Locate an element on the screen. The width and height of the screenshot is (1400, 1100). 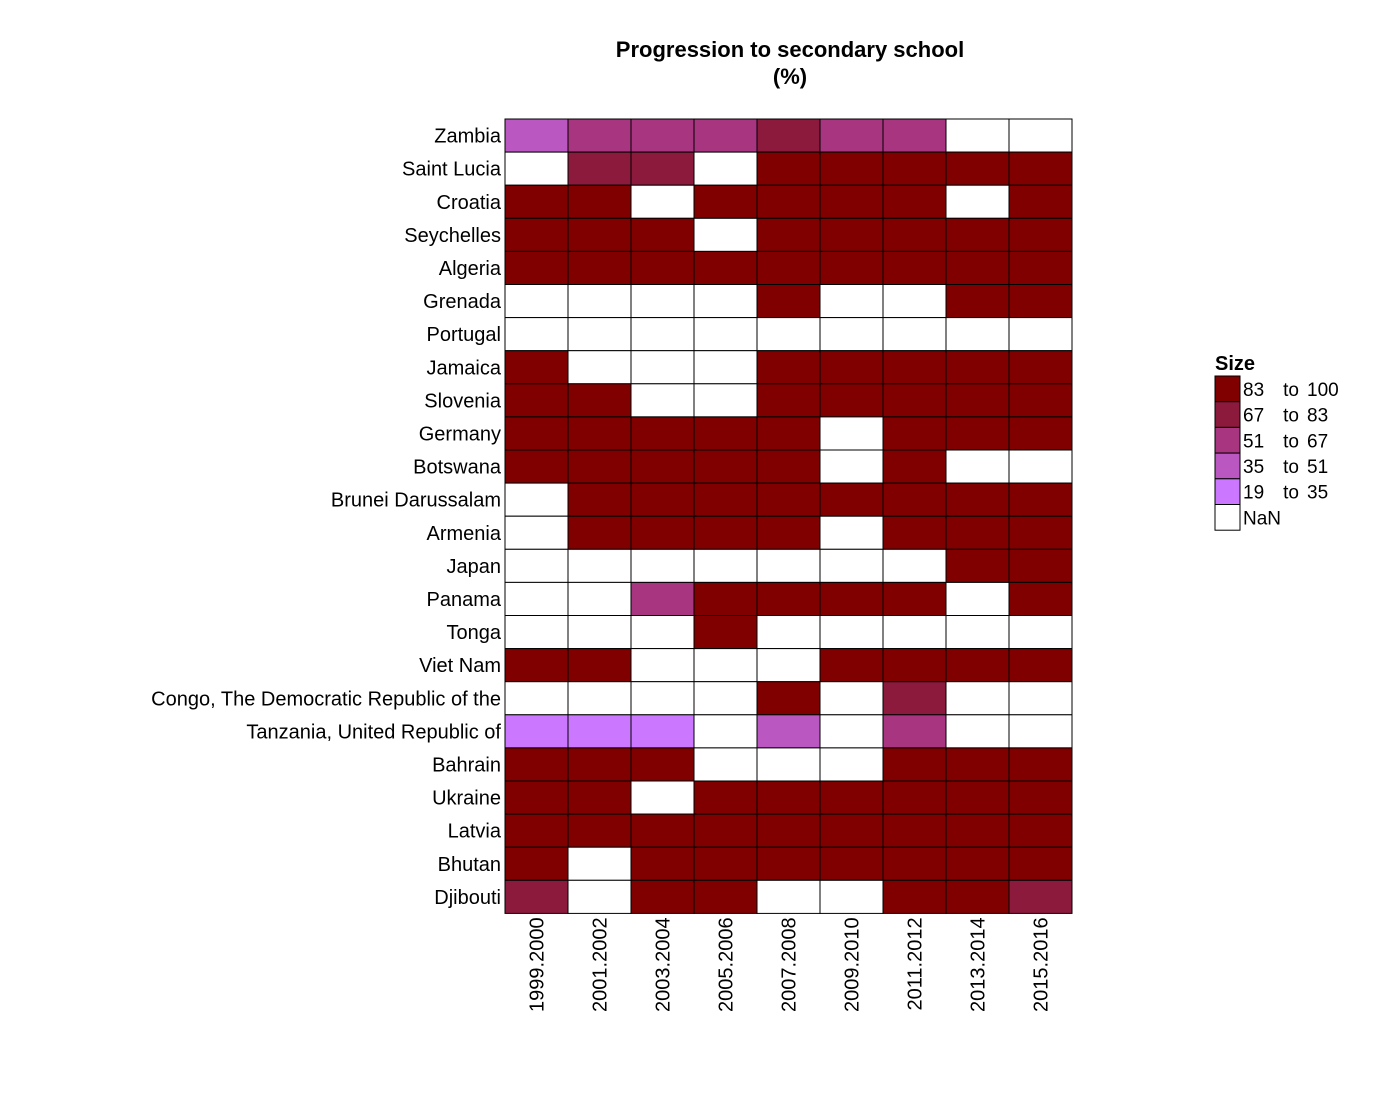
legend-label-from: 19 is located at coordinates (1253, 493).